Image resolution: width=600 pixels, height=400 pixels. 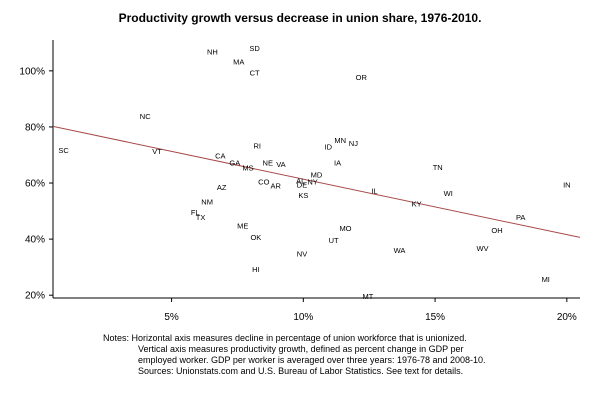 I want to click on y-tick-label: 80%, so click(x=35, y=127).